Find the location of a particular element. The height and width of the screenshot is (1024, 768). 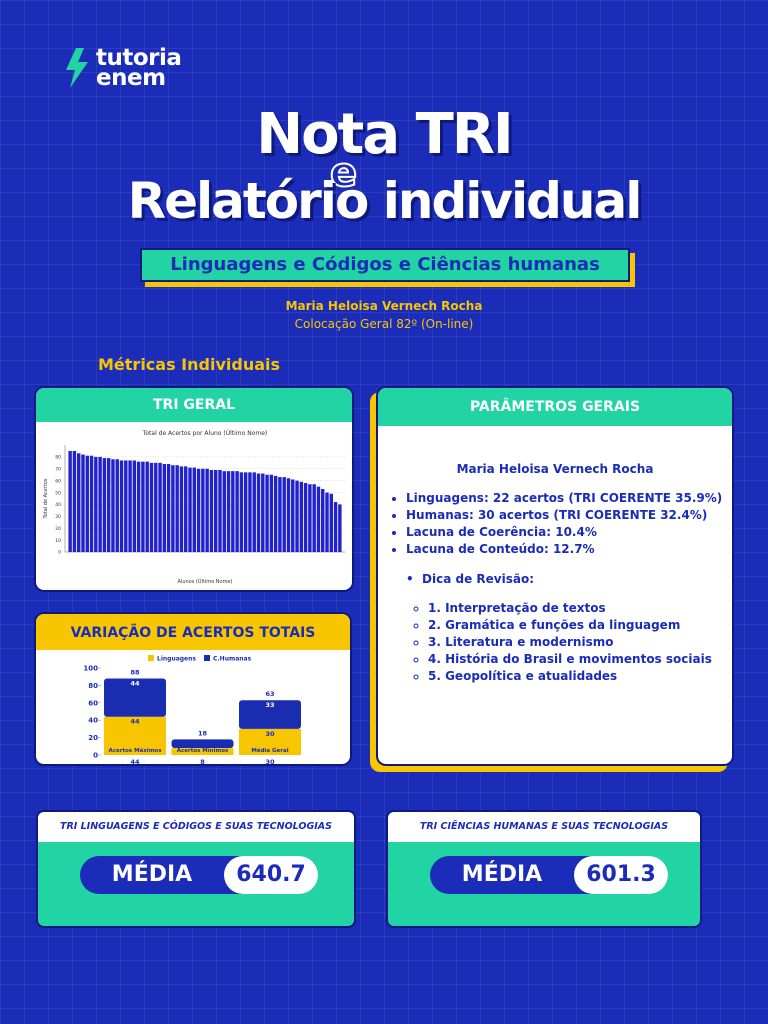

param-name: Maria Heloisa Vernech Rocha is located at coordinates (555, 469).